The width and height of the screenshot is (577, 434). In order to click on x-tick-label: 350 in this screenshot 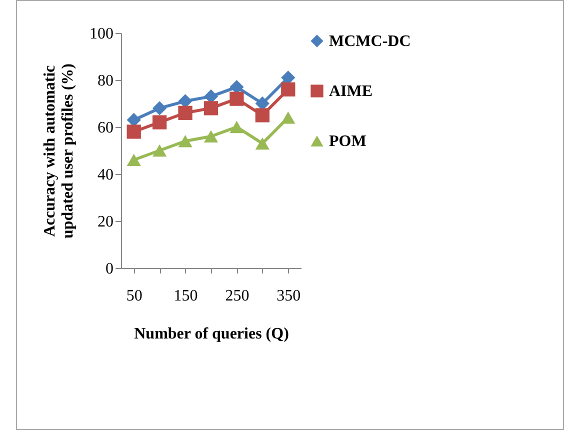, I will do `click(288, 296)`.